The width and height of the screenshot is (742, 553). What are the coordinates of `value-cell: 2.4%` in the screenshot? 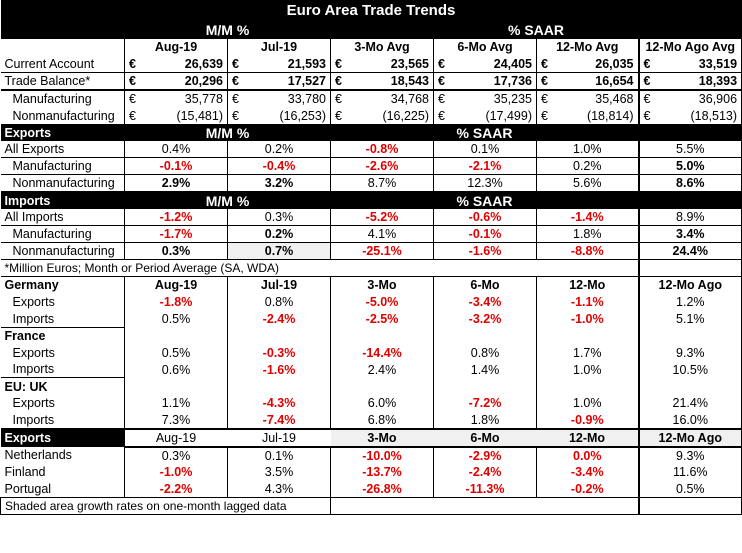 It's located at (382, 369).